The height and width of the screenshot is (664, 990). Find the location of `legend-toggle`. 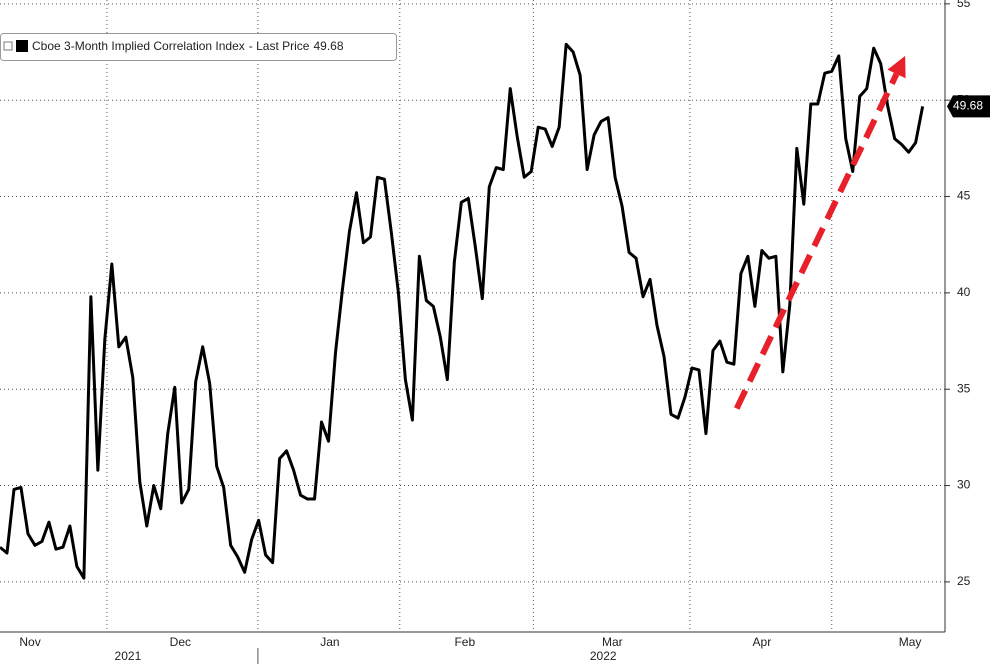

legend-toggle is located at coordinates (8, 46).